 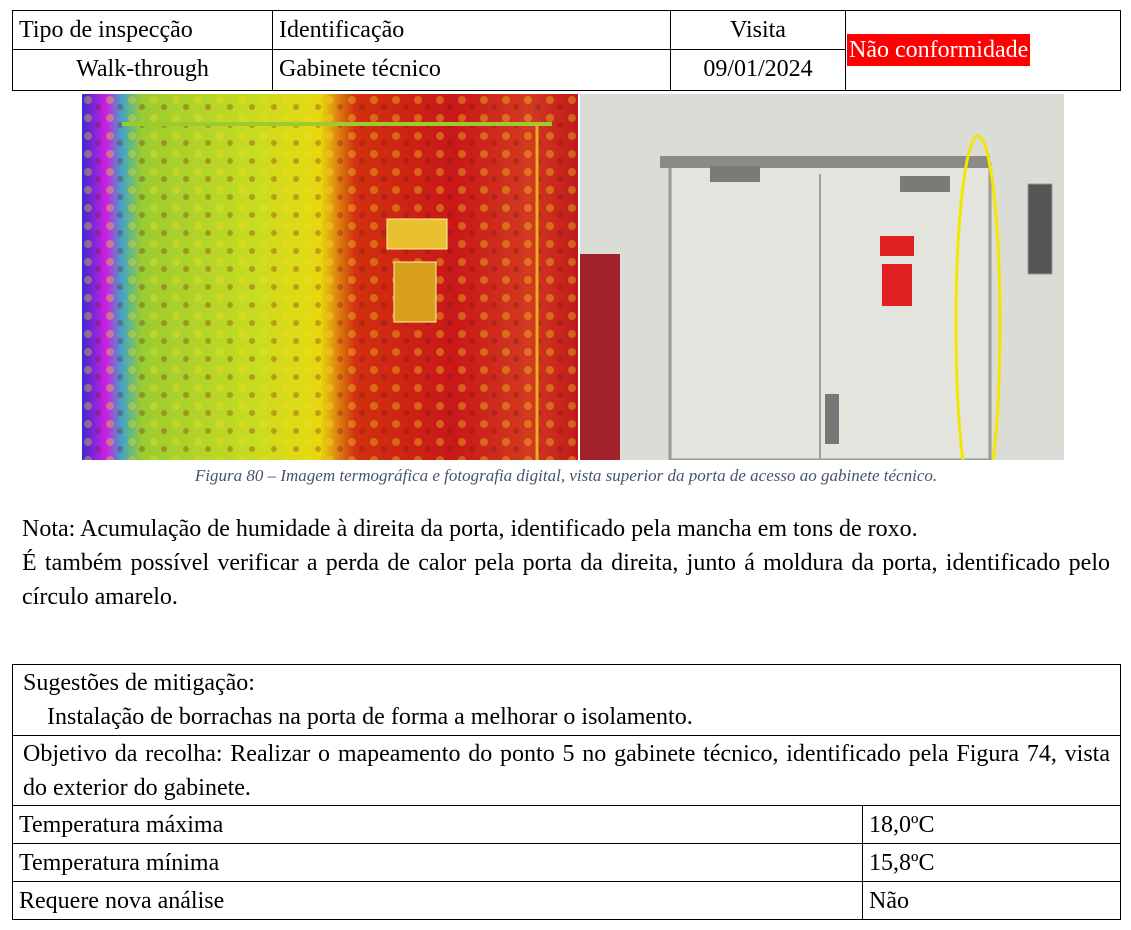 I want to click on table-cell: Temperatura máxima, so click(x=437, y=824).